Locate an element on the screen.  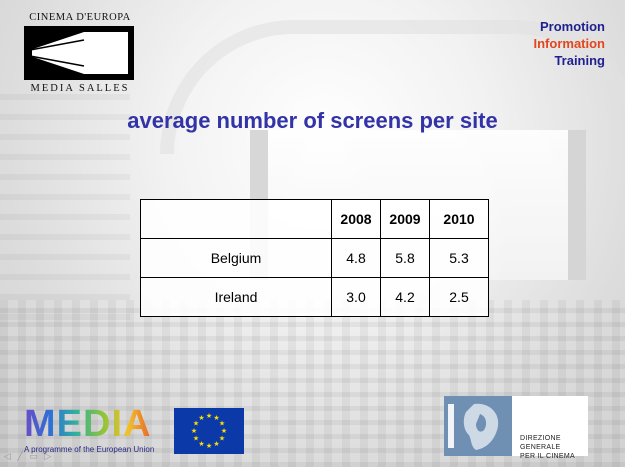
cinema-deuropa-logo: CINEMA D'EUROPA MEDIA SALLES is located at coordinates (80, 53).